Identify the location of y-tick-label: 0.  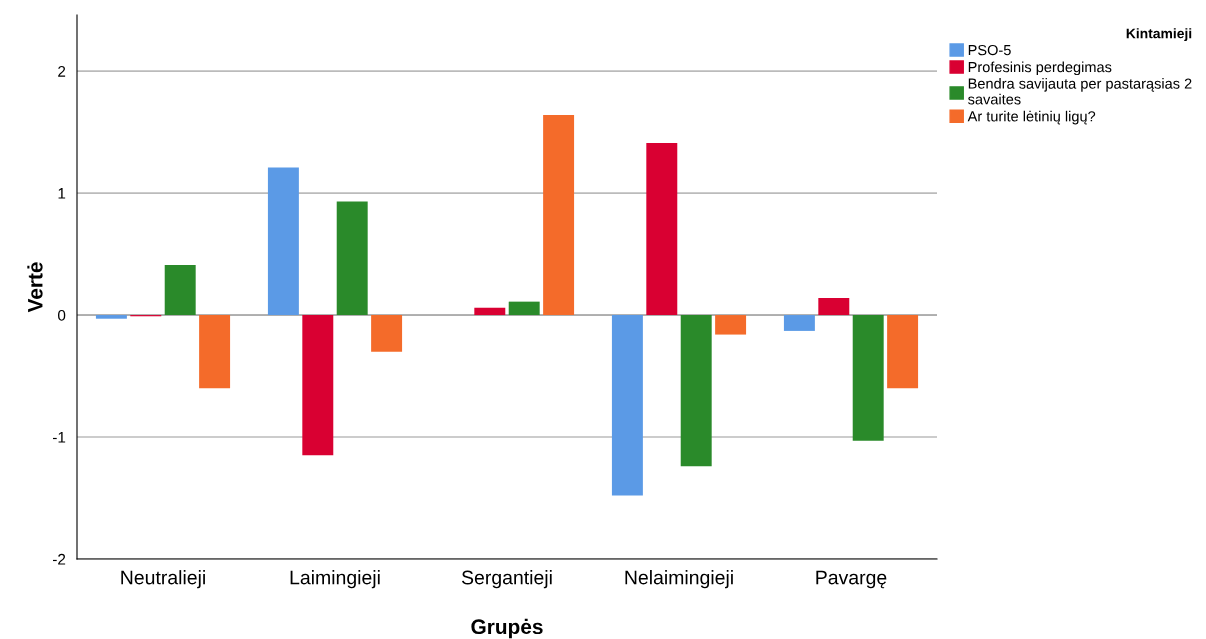
(61, 315).